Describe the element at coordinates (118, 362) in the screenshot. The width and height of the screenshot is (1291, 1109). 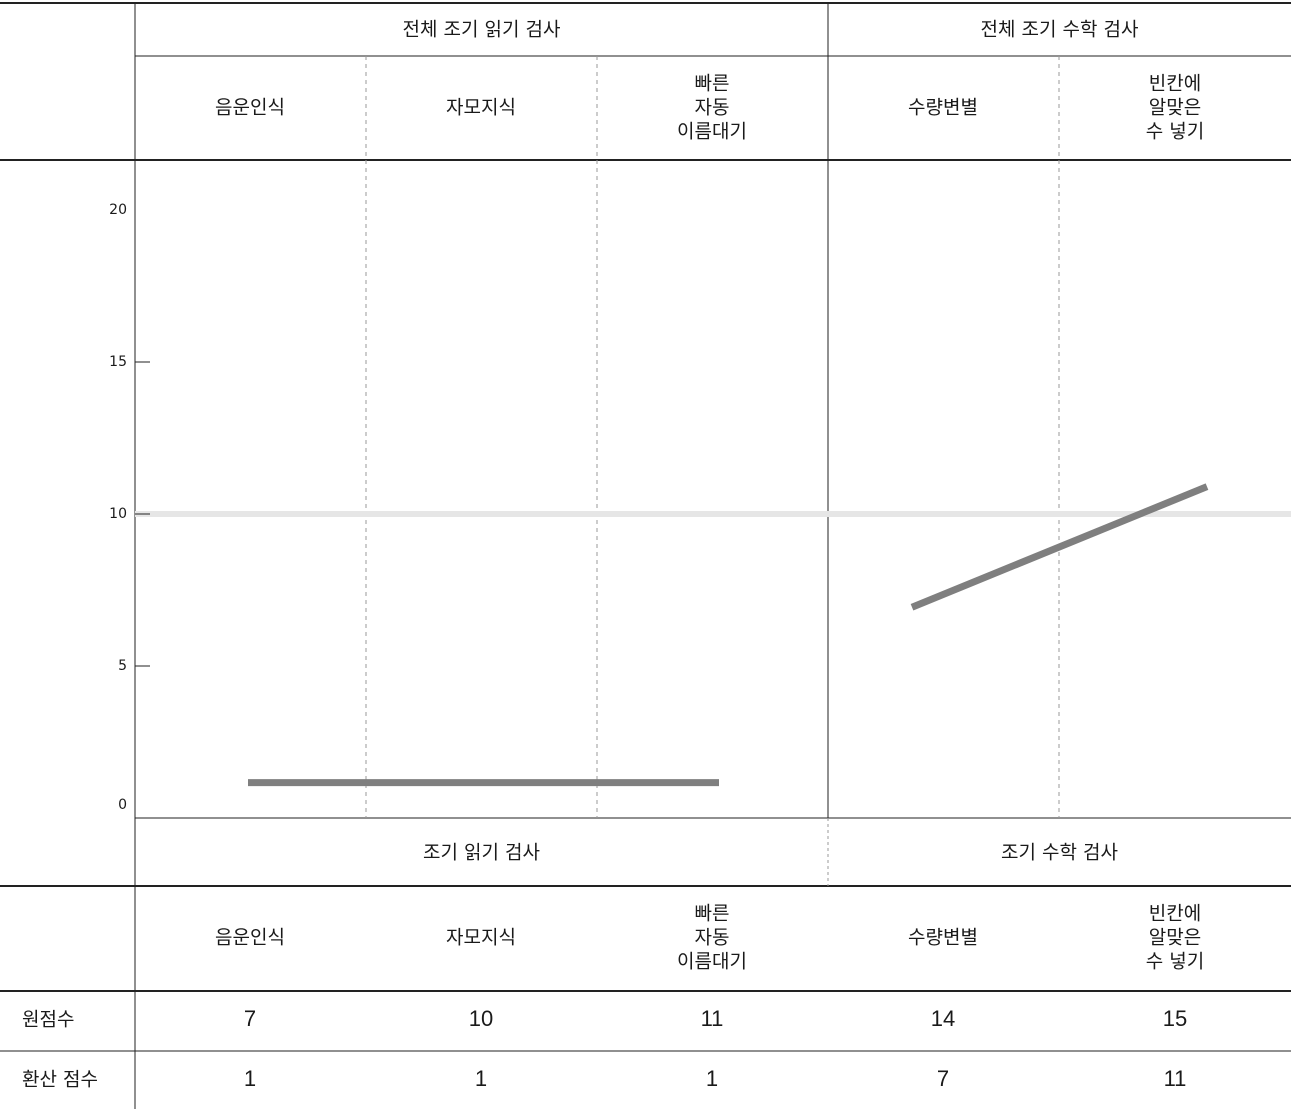
I see `y-tick-label: 15` at that location.